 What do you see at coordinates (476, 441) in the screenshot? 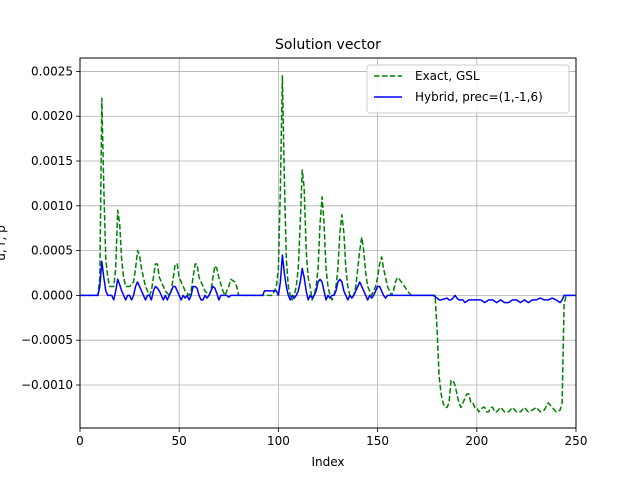
I see `x-tick-label: 200` at bounding box center [476, 441].